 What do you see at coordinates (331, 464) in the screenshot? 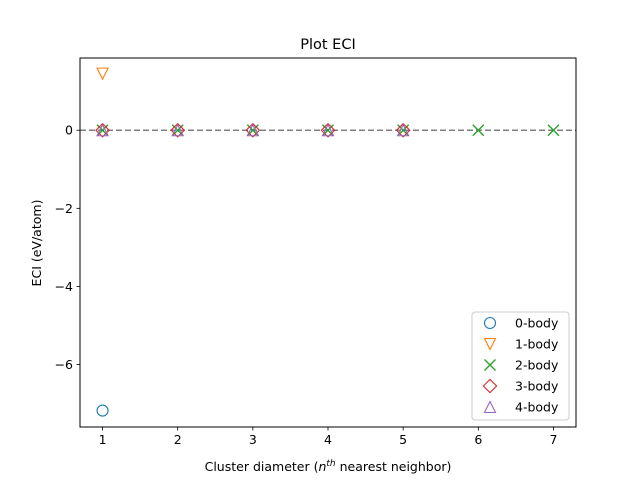
I see `x-axis-label-sup: th` at bounding box center [331, 464].